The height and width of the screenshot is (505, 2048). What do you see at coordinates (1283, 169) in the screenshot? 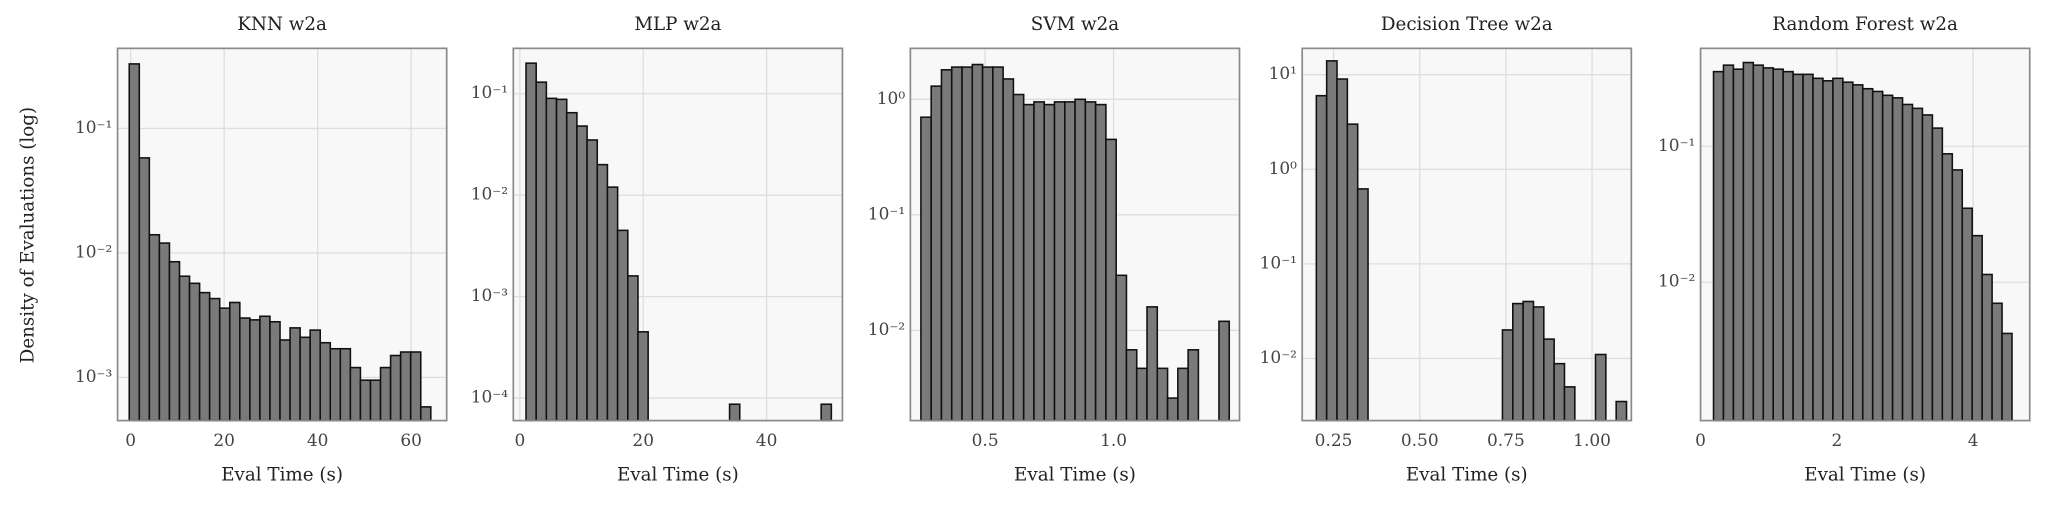
I see `y-tick-label: 10⁰` at bounding box center [1283, 169].